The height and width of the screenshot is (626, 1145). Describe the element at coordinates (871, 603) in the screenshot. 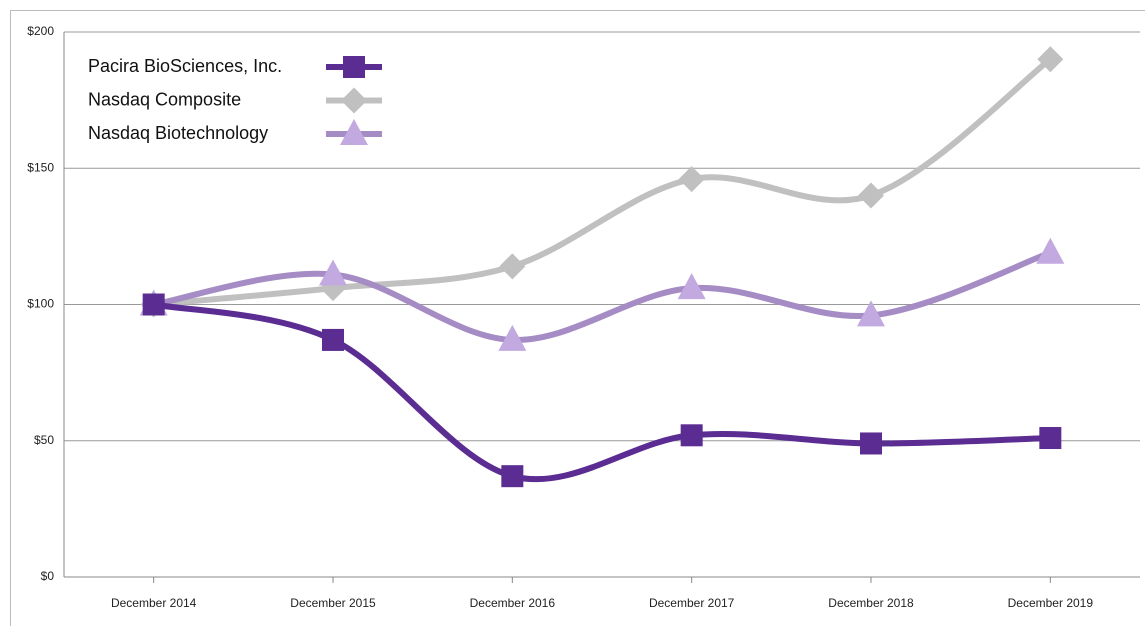

I see `x-tick-label: December 2018` at that location.